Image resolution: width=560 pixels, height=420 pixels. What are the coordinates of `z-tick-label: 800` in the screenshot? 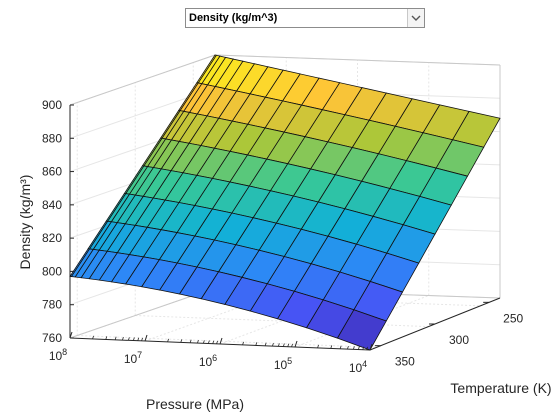 It's located at (52, 271).